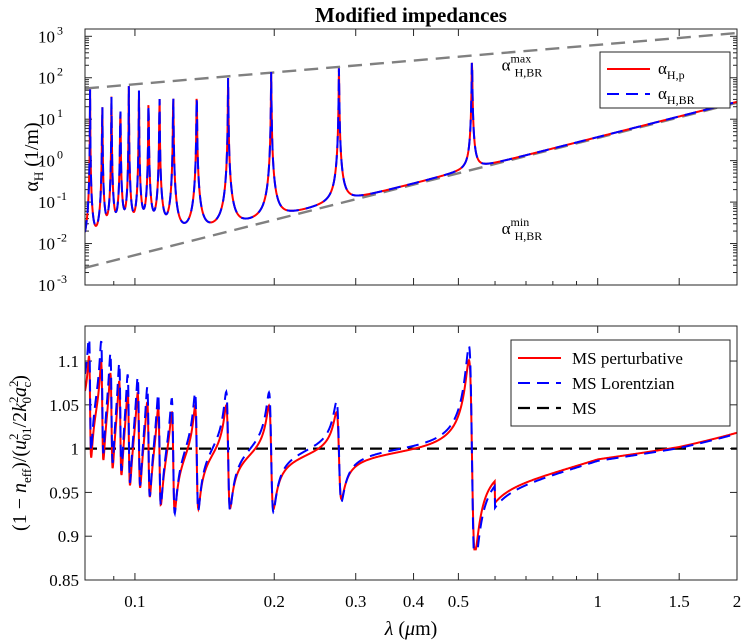 The image size is (747, 642). I want to click on top-y-tick-label: 10 -3, so click(52, 283).